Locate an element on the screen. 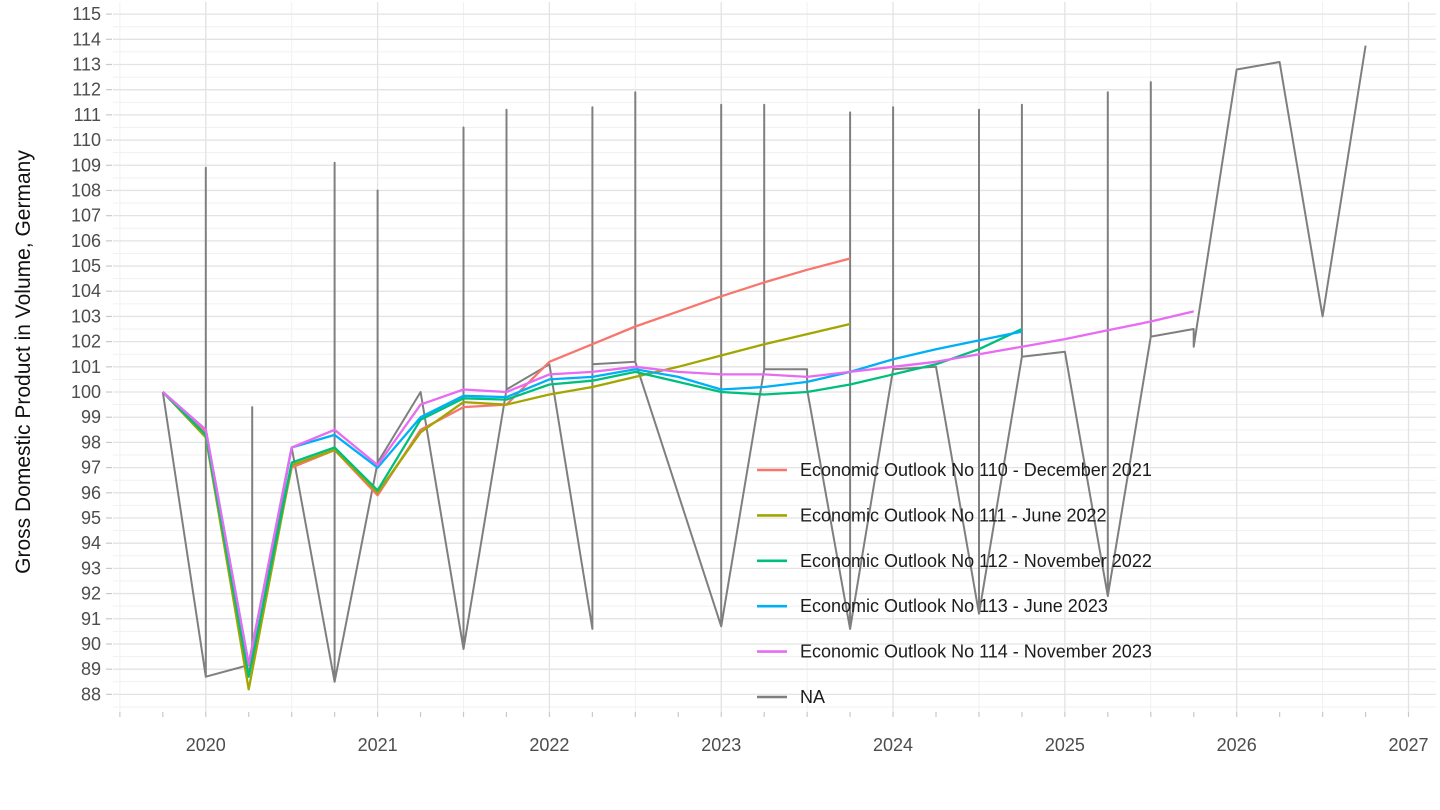  legend-item: Economic Outlook No 112 - November 2022 is located at coordinates (954, 561).